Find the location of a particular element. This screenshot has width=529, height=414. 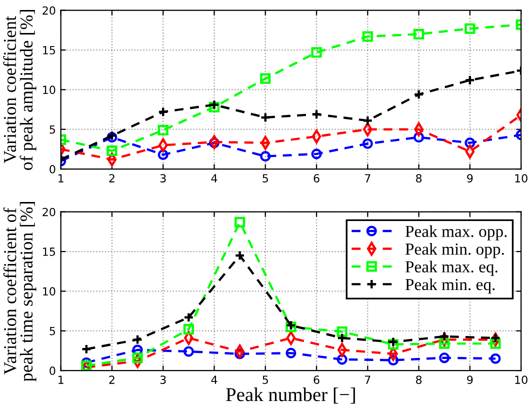

x-axis-title: Peak number [−] is located at coordinates (290, 396).